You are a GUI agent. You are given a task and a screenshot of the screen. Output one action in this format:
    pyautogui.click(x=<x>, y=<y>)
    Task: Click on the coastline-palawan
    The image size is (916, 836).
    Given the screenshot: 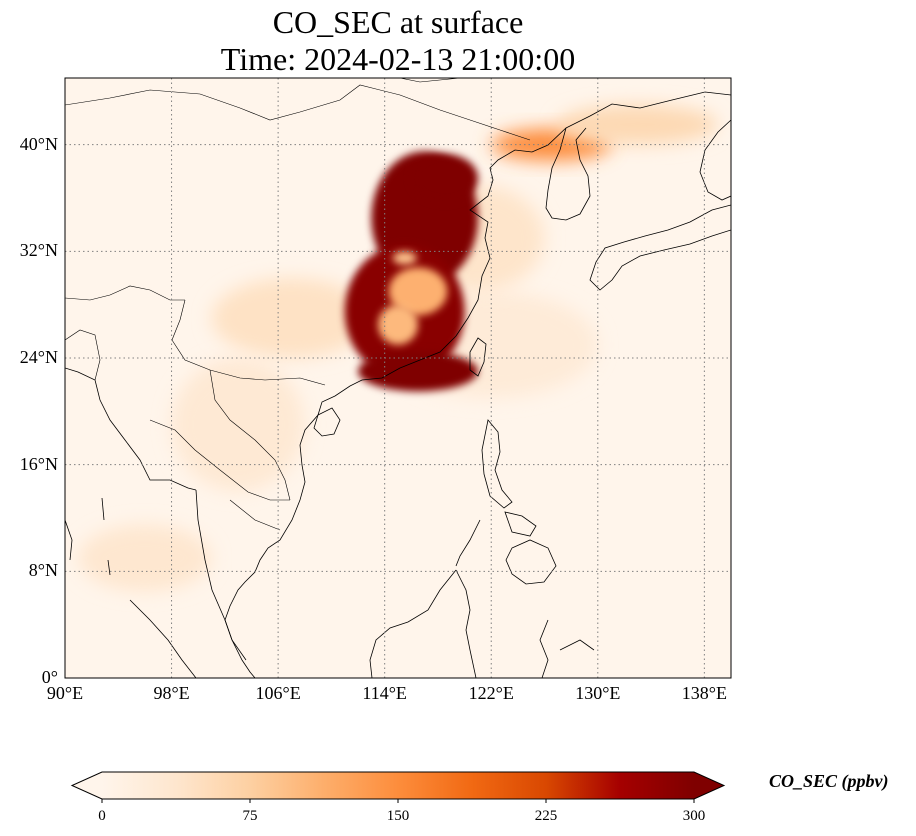 What is the action you would take?
    pyautogui.click(x=468, y=543)
    